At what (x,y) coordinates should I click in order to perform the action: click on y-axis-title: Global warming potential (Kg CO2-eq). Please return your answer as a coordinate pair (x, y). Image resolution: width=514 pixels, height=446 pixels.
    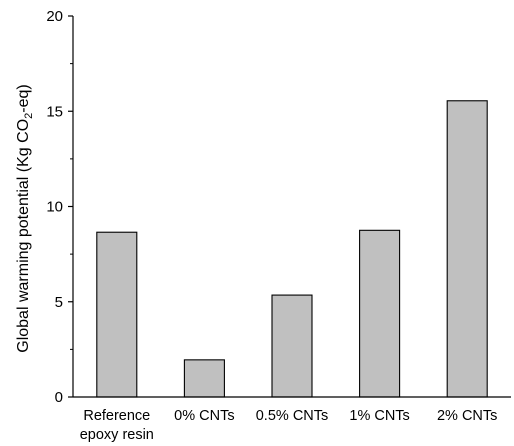
    Looking at the image, I should click on (25, 218).